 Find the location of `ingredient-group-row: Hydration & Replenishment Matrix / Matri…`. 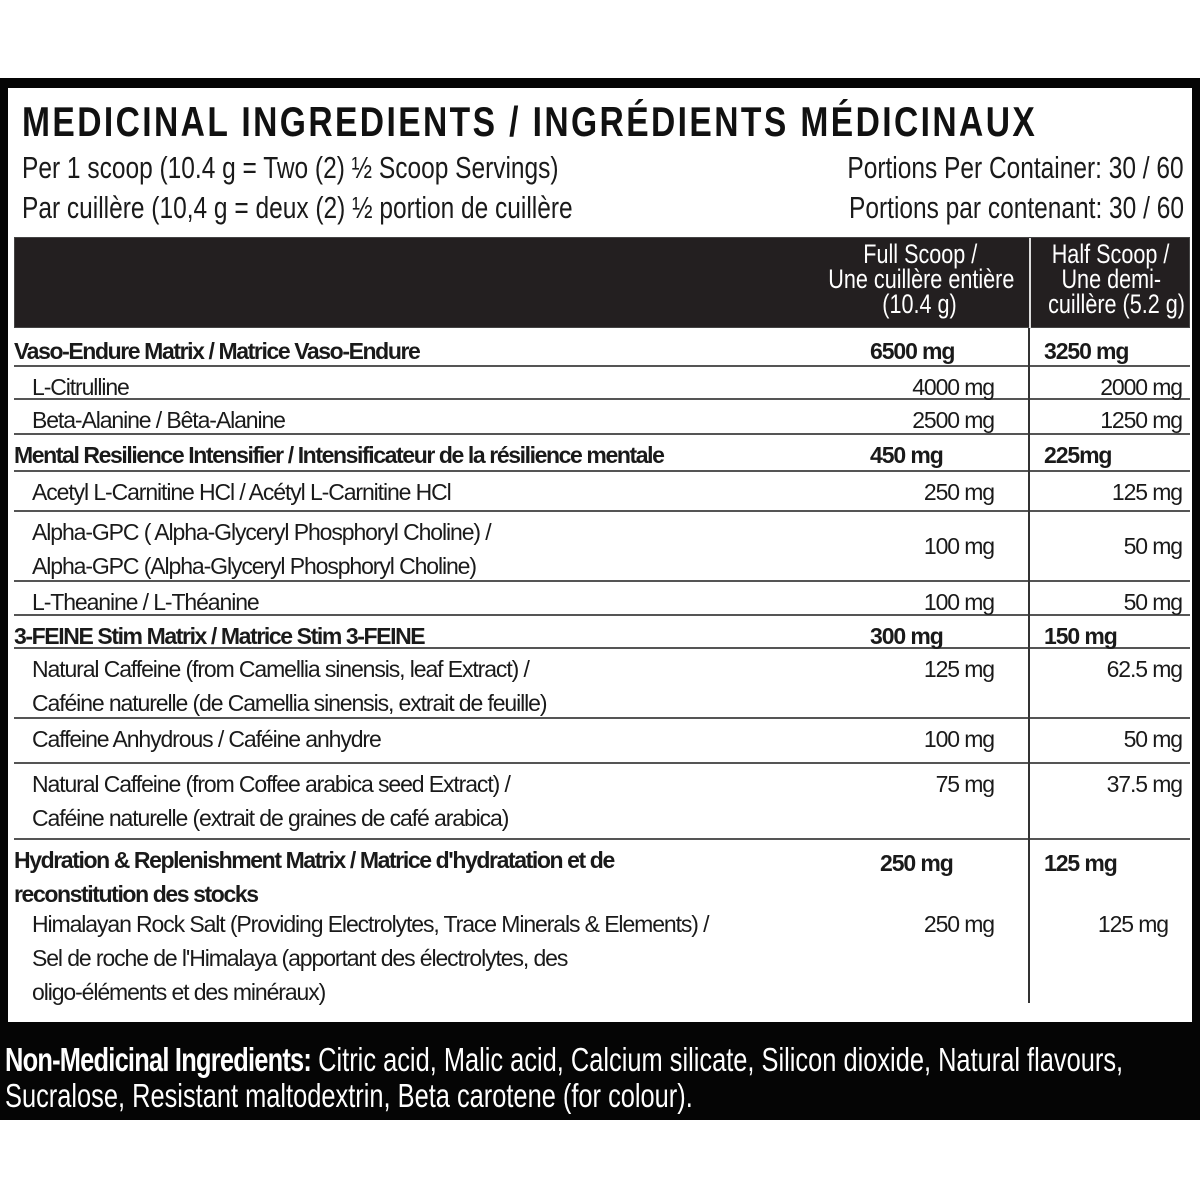

ingredient-group-row: Hydration & Replenishment Matrix / Matri… is located at coordinates (602, 873).